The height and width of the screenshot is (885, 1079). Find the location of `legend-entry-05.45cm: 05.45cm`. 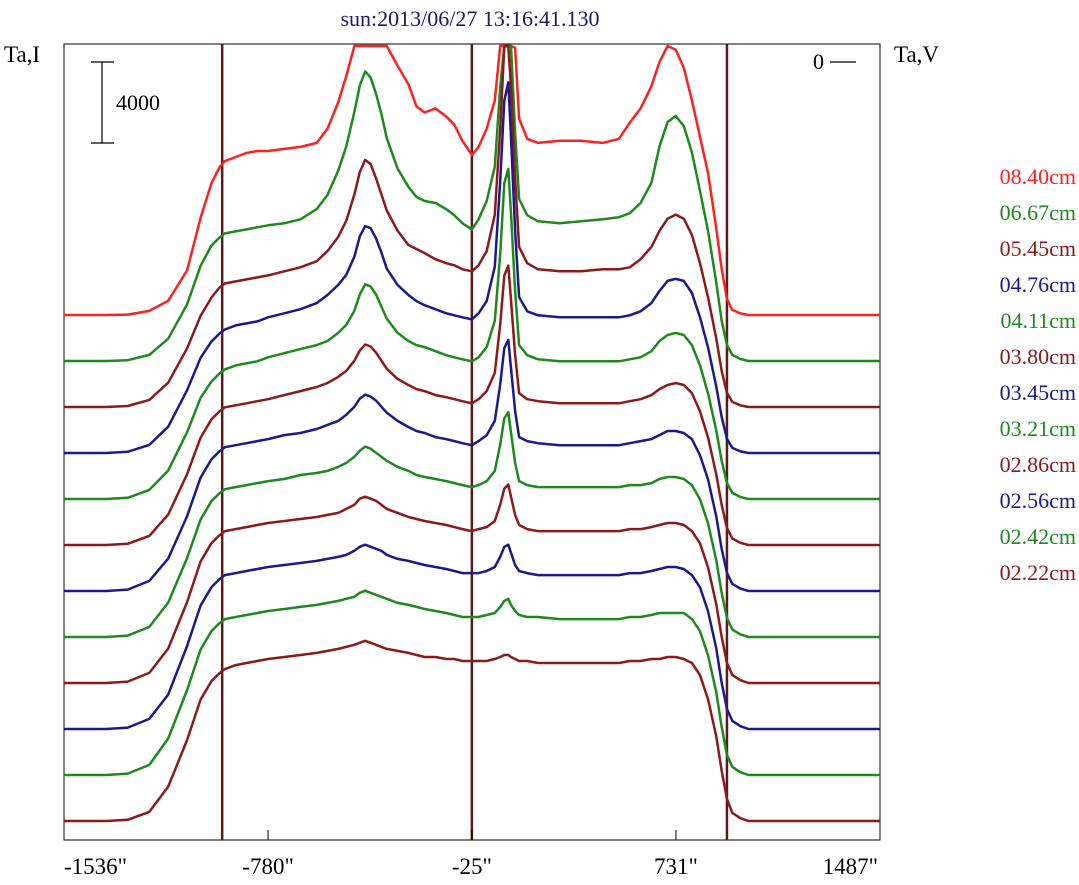

legend-entry-05.45cm: 05.45cm is located at coordinates (1038, 248).